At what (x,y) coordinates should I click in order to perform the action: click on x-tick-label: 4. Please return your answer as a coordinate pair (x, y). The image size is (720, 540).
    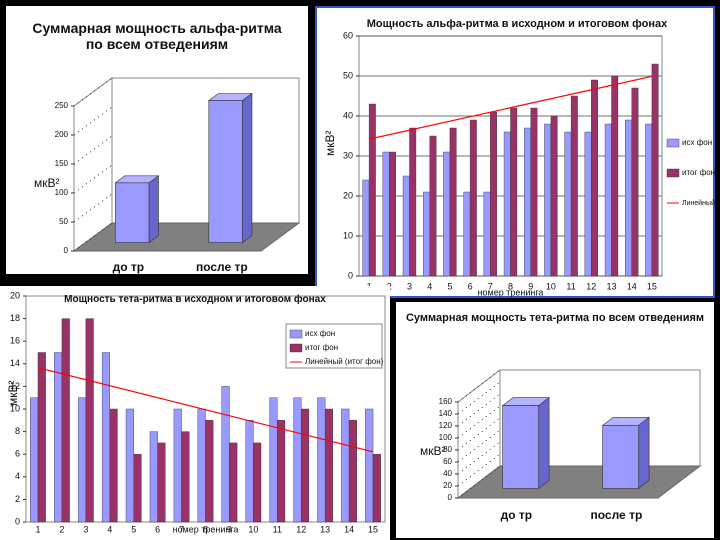
    Looking at the image, I should click on (109, 529).